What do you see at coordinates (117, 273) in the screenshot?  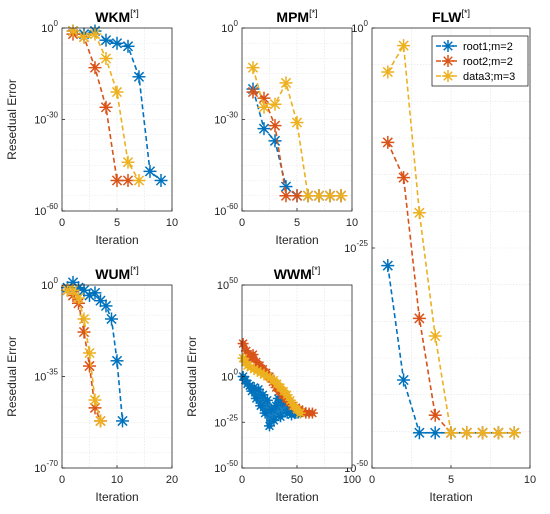 I see `chart-title: WUM[*]` at bounding box center [117, 273].